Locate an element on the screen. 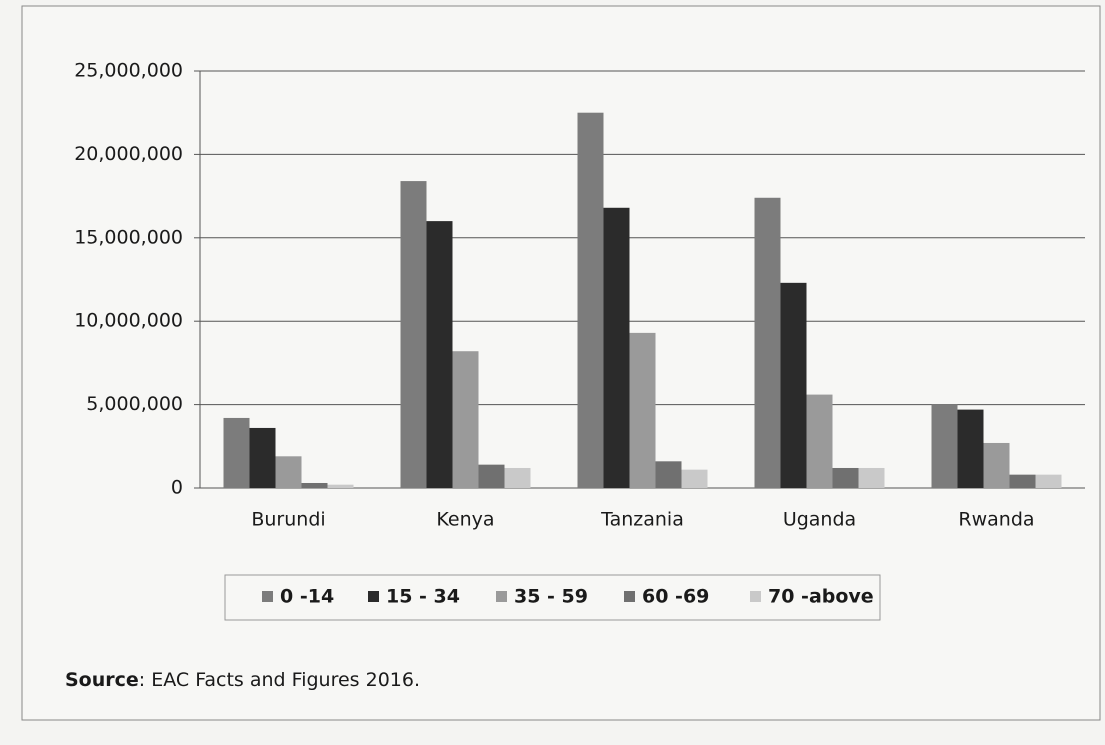 The height and width of the screenshot is (745, 1105). y-tick-label: 15,000,000 is located at coordinates (128, 237).